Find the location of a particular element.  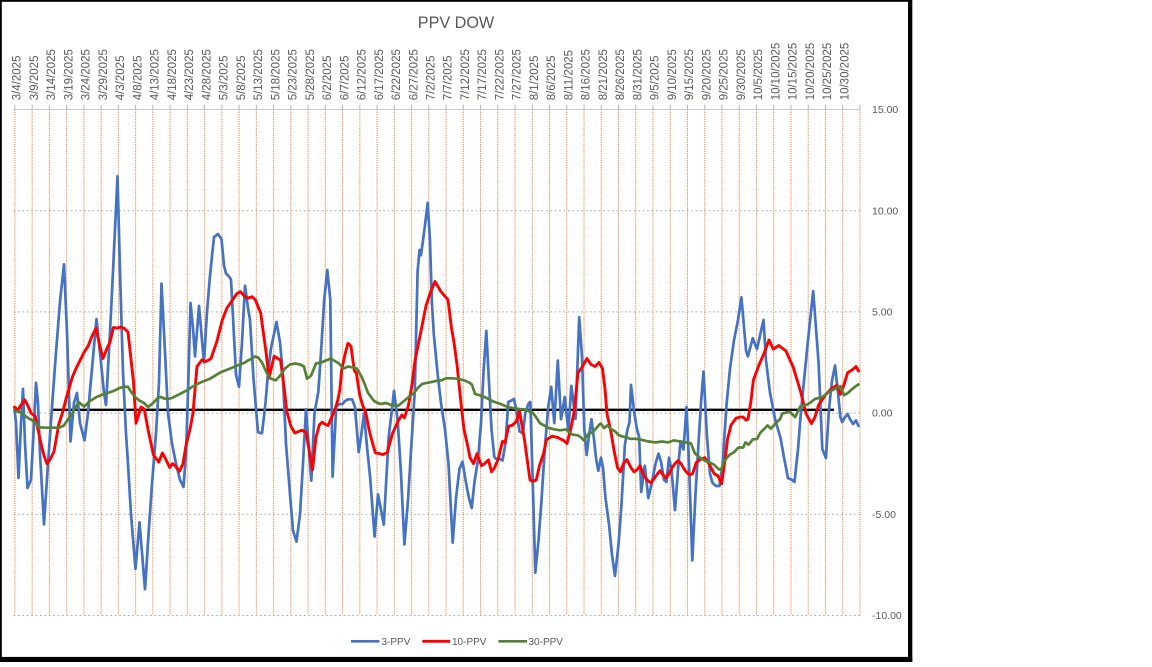

svg-text: 10.00 is located at coordinates (885, 211).